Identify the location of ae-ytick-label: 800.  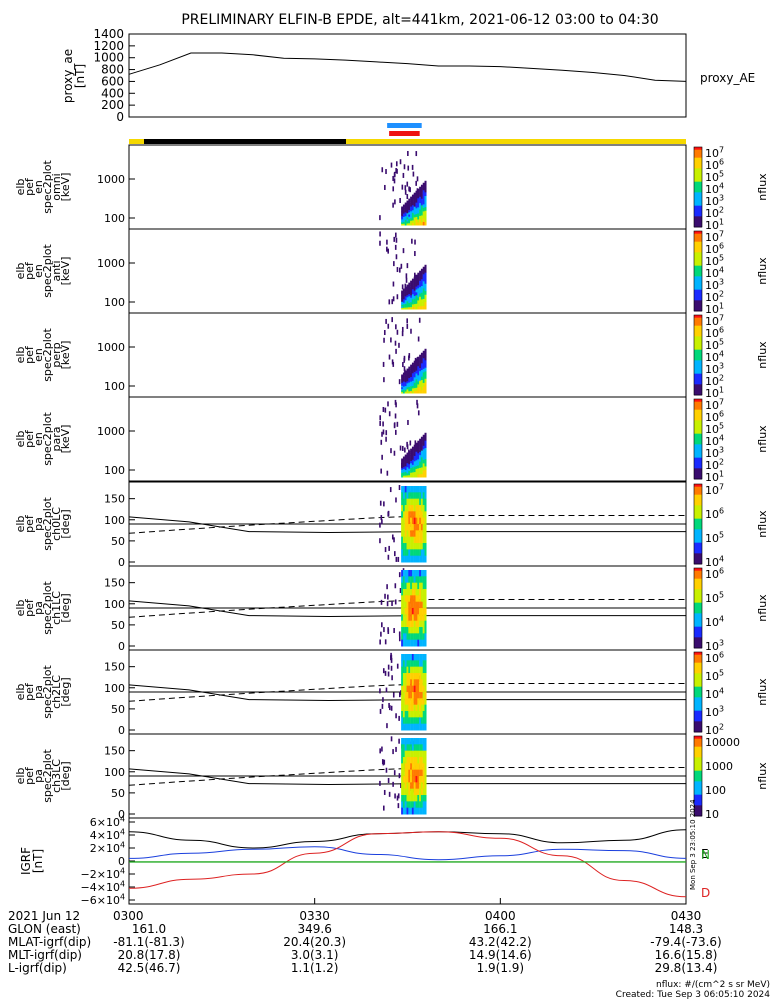
(112, 70).